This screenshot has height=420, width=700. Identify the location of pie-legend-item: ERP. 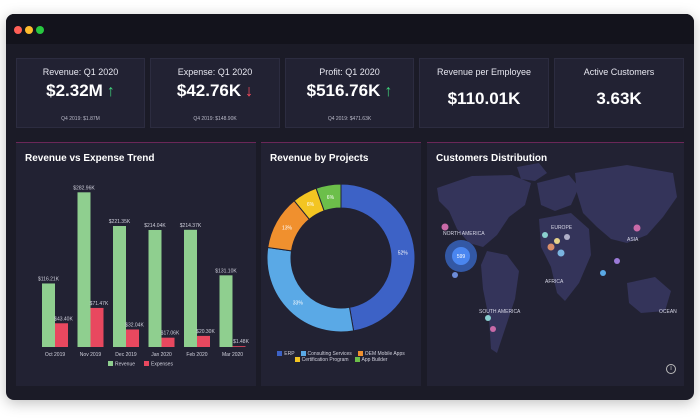
(286, 354).